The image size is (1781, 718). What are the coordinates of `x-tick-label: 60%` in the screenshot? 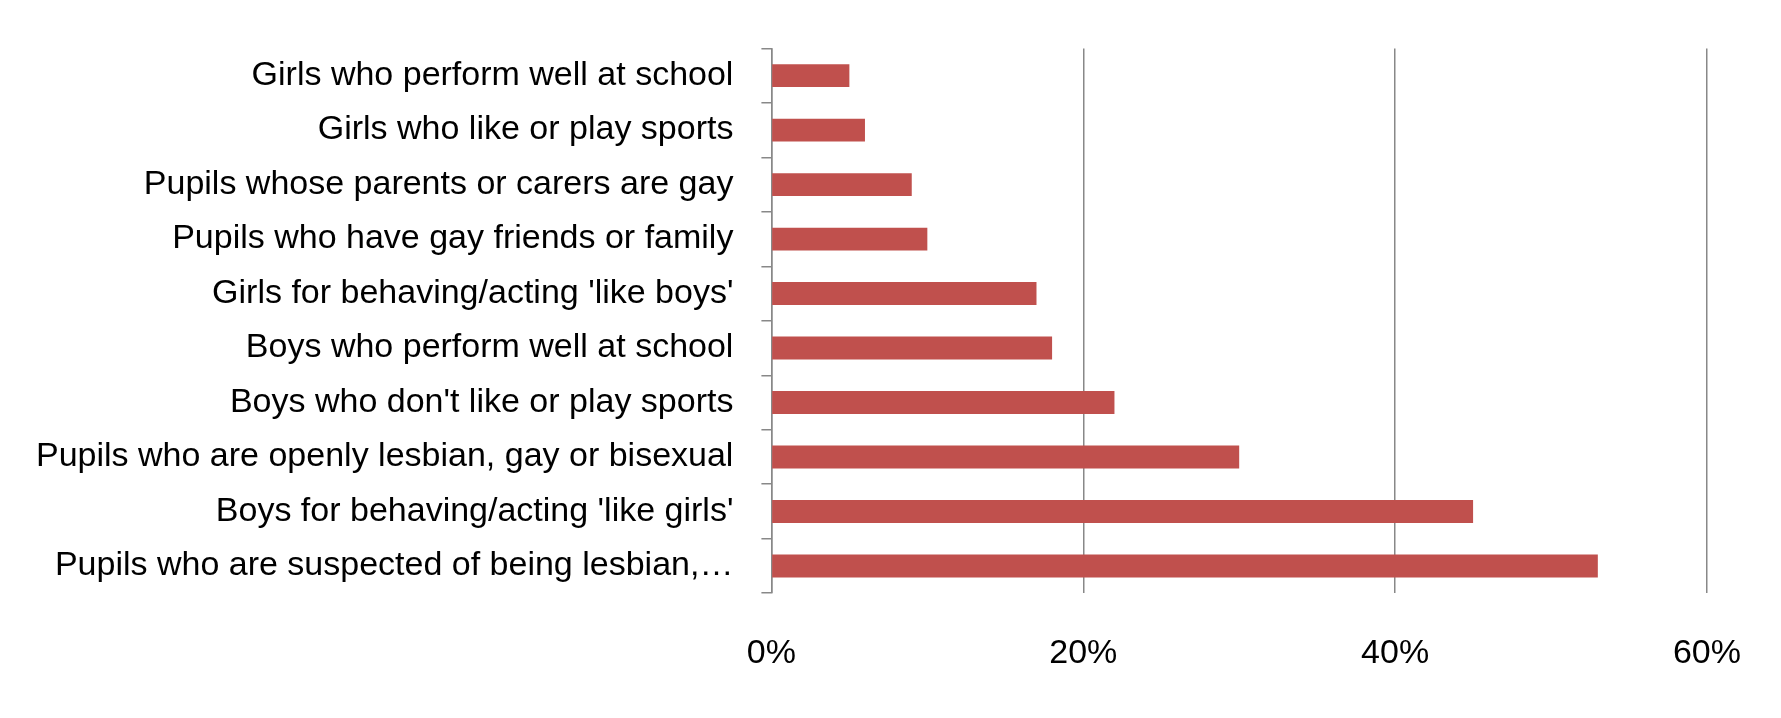 It's located at (1707, 650).